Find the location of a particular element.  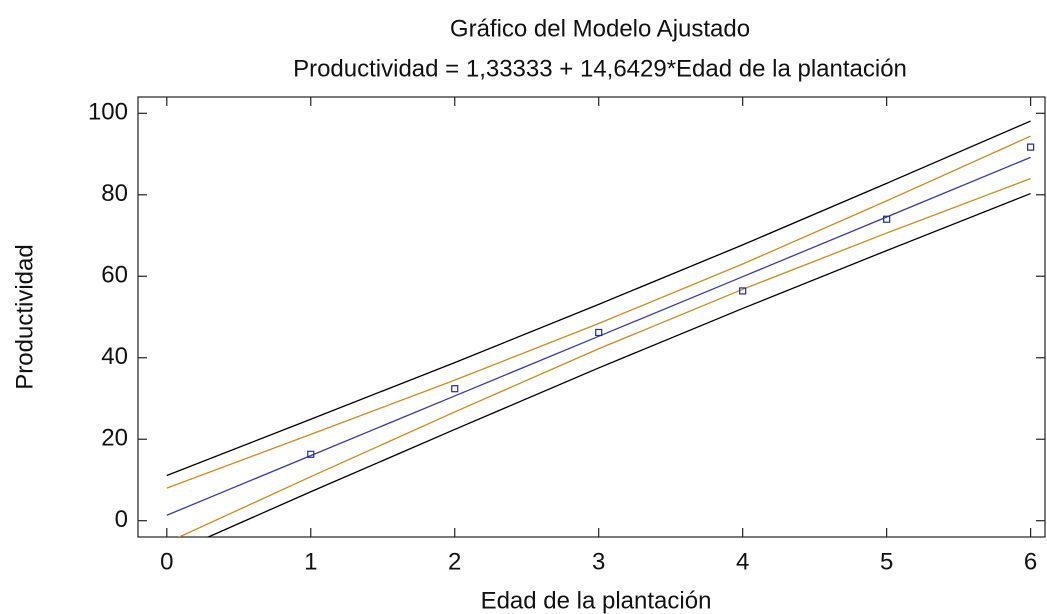

x-tick-label: 0 is located at coordinates (166, 561).